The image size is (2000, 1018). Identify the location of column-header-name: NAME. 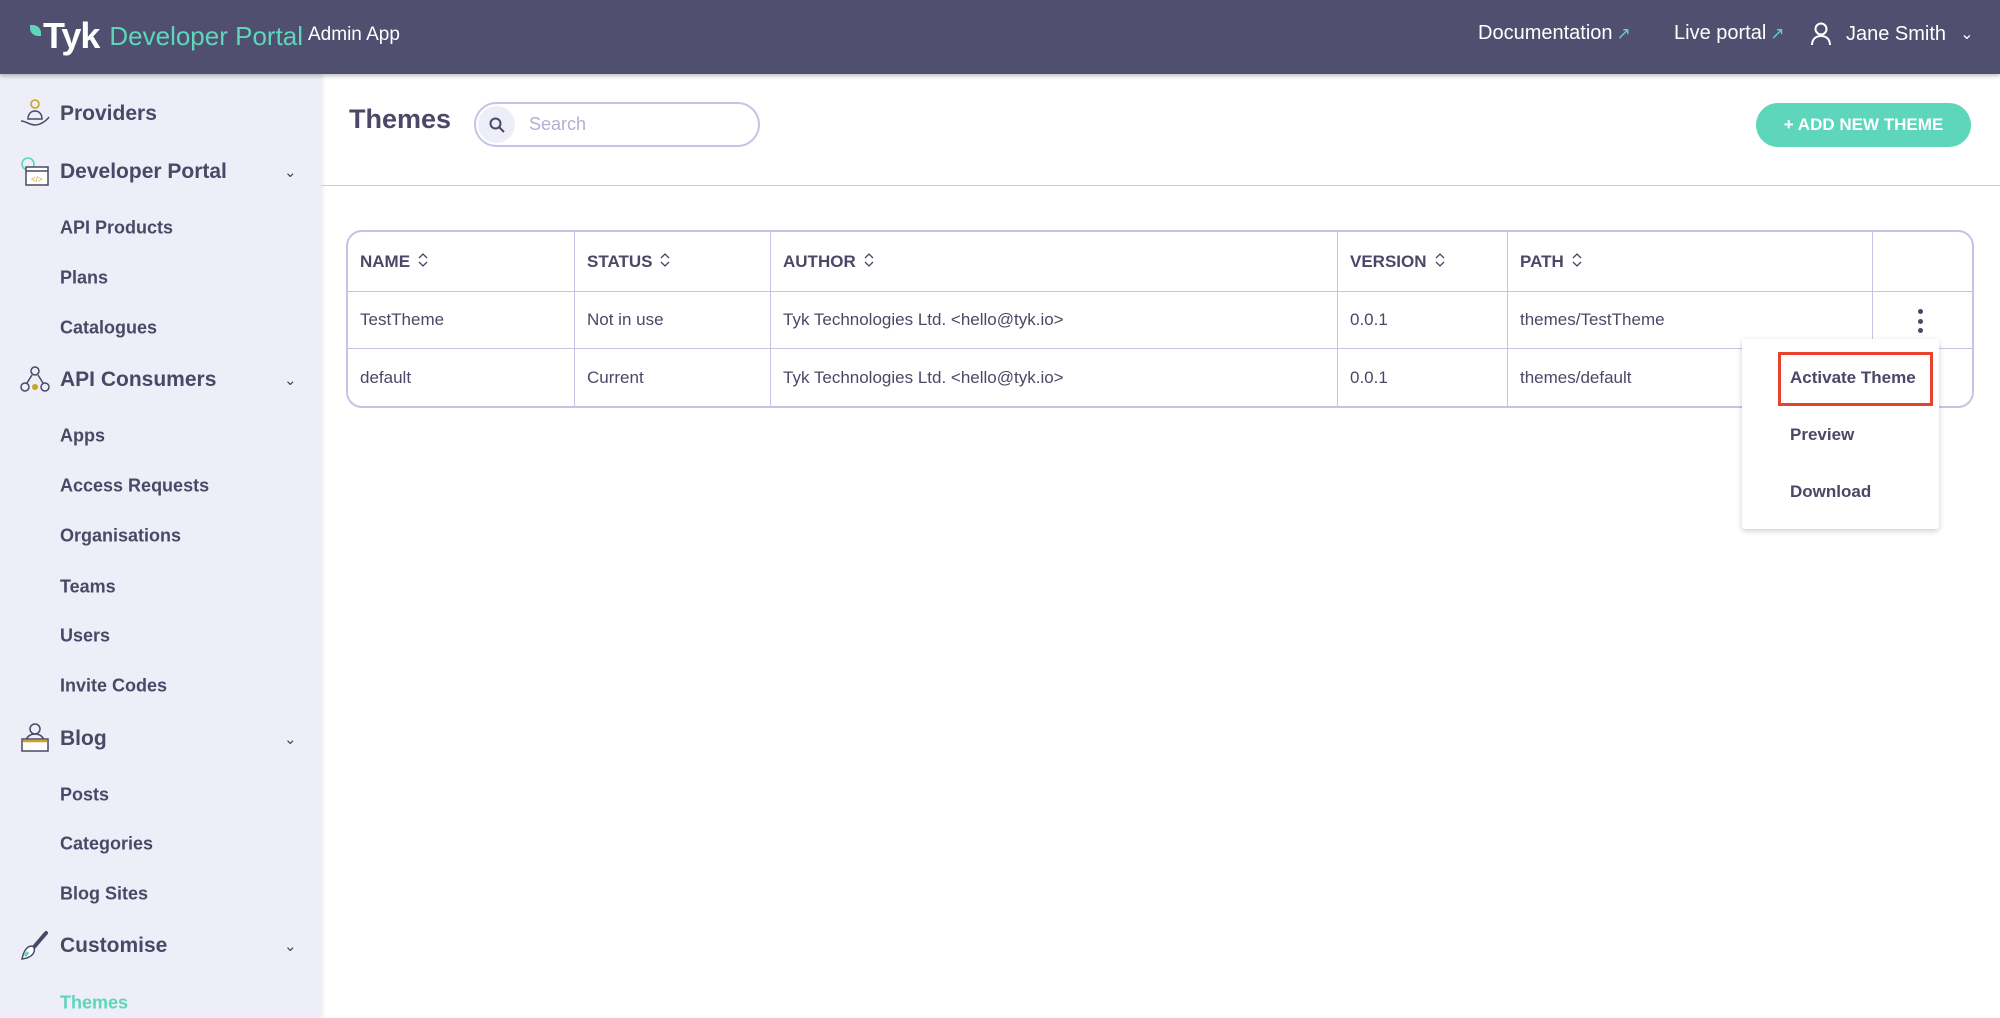
(461, 261).